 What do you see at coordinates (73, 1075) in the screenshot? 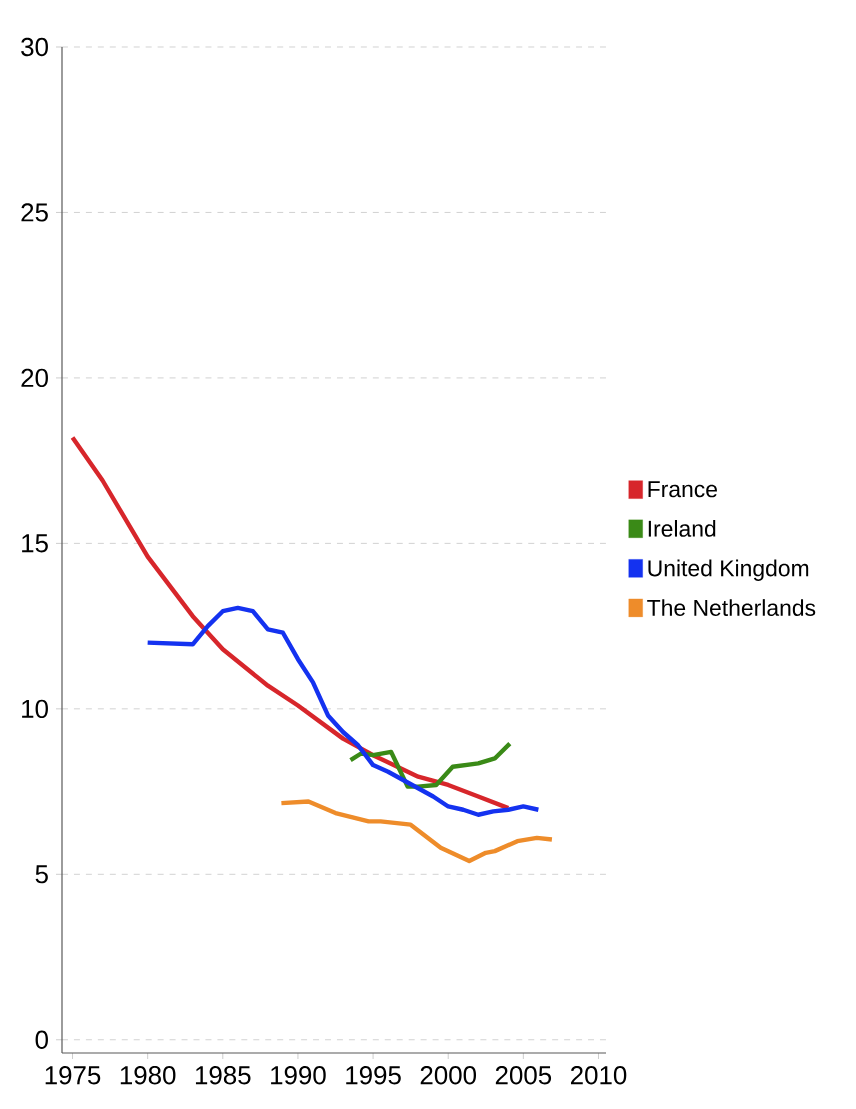
I see `x-tick-label: 1975` at bounding box center [73, 1075].